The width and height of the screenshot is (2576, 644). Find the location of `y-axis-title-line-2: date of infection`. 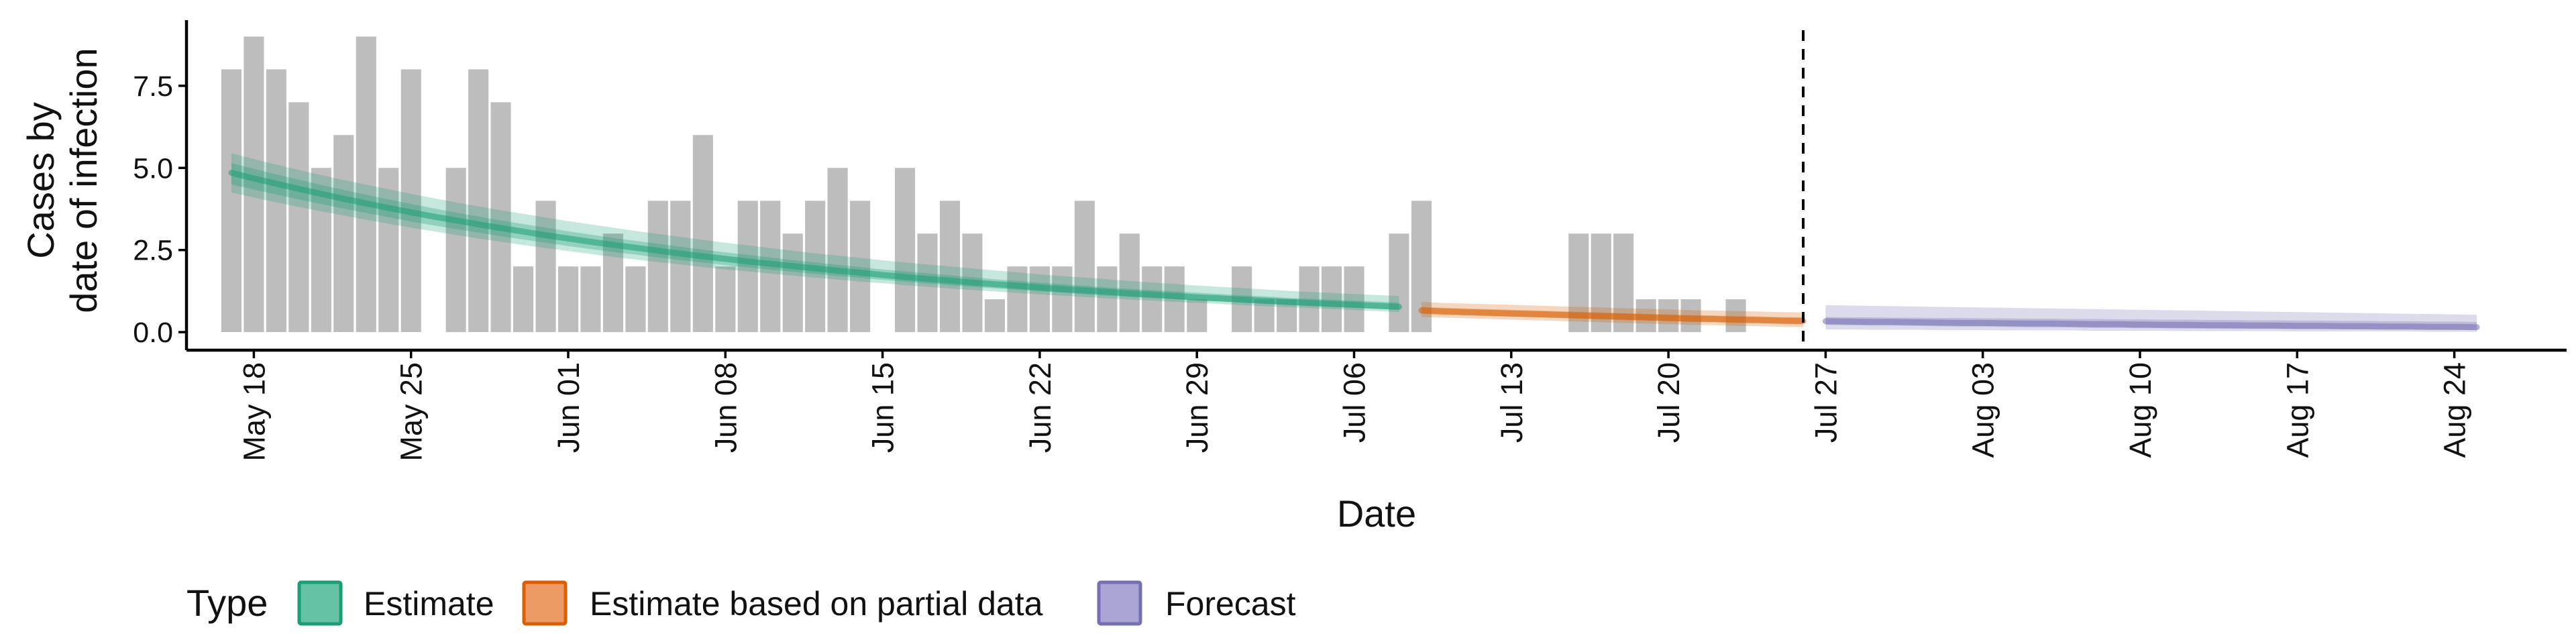

y-axis-title-line-2: date of infection is located at coordinates (83, 180).